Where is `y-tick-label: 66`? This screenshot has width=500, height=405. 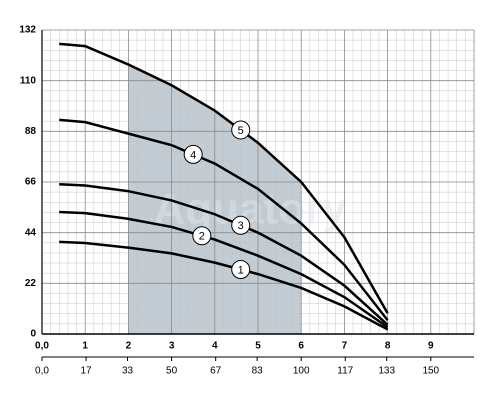
y-tick-label: 66 is located at coordinates (31, 182).